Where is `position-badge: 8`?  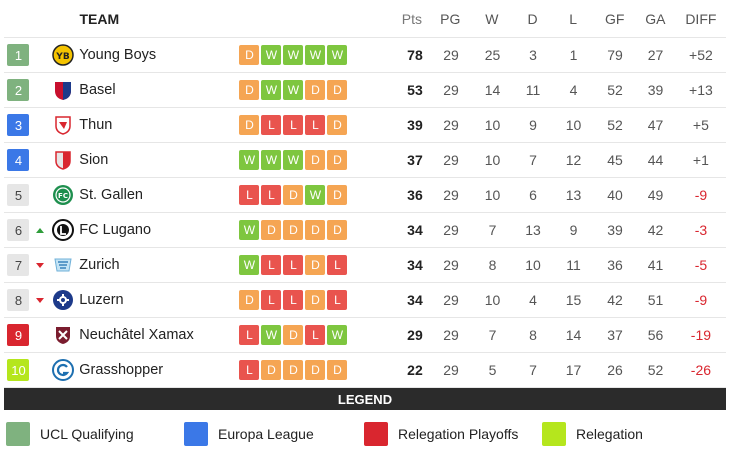
position-badge: 8 is located at coordinates (18, 300).